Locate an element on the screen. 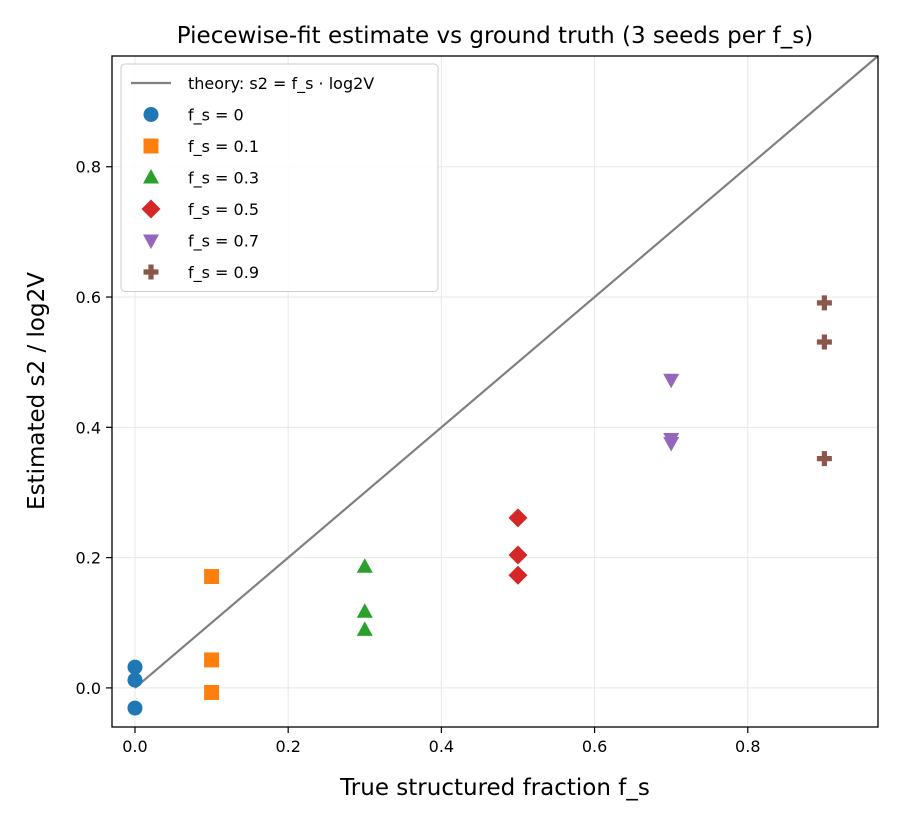 This screenshot has height=825, width=900. y-tick-label: 0.6 is located at coordinates (88, 297).